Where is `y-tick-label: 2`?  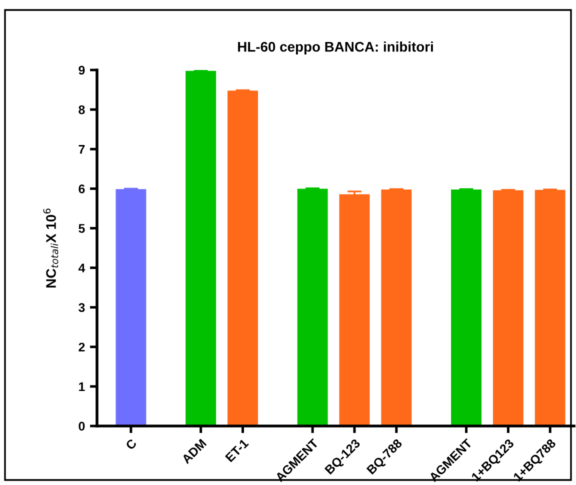
y-tick-label: 2 is located at coordinates (81, 347).